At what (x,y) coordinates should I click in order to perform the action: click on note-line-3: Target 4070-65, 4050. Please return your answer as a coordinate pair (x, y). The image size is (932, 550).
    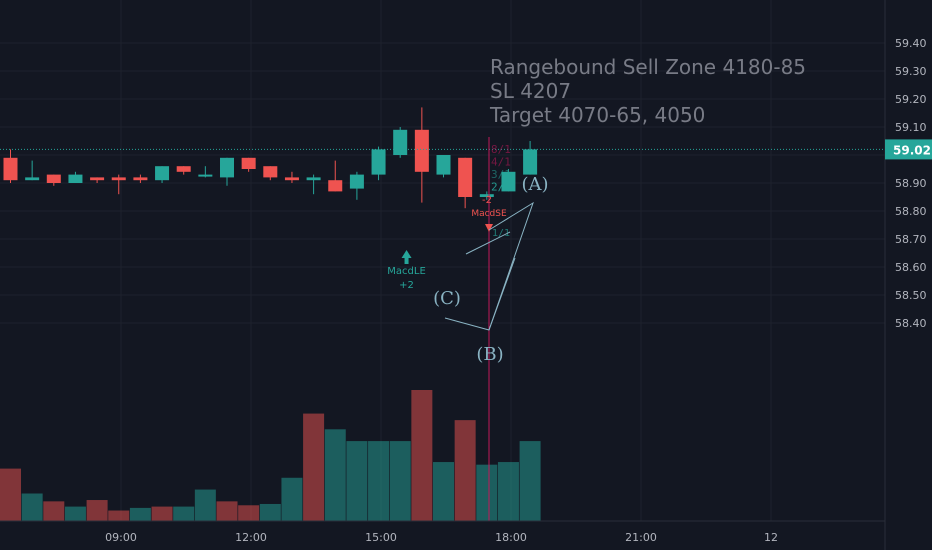
    Looking at the image, I should click on (598, 115).